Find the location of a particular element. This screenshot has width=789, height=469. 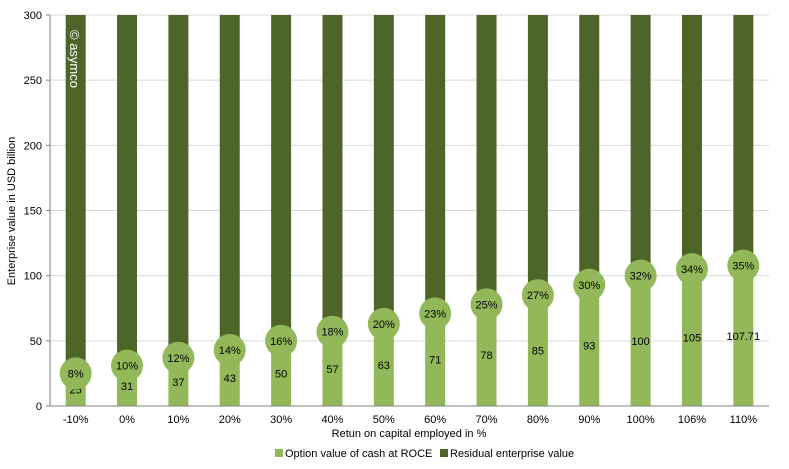

x-tick-label: 70% is located at coordinates (487, 420).